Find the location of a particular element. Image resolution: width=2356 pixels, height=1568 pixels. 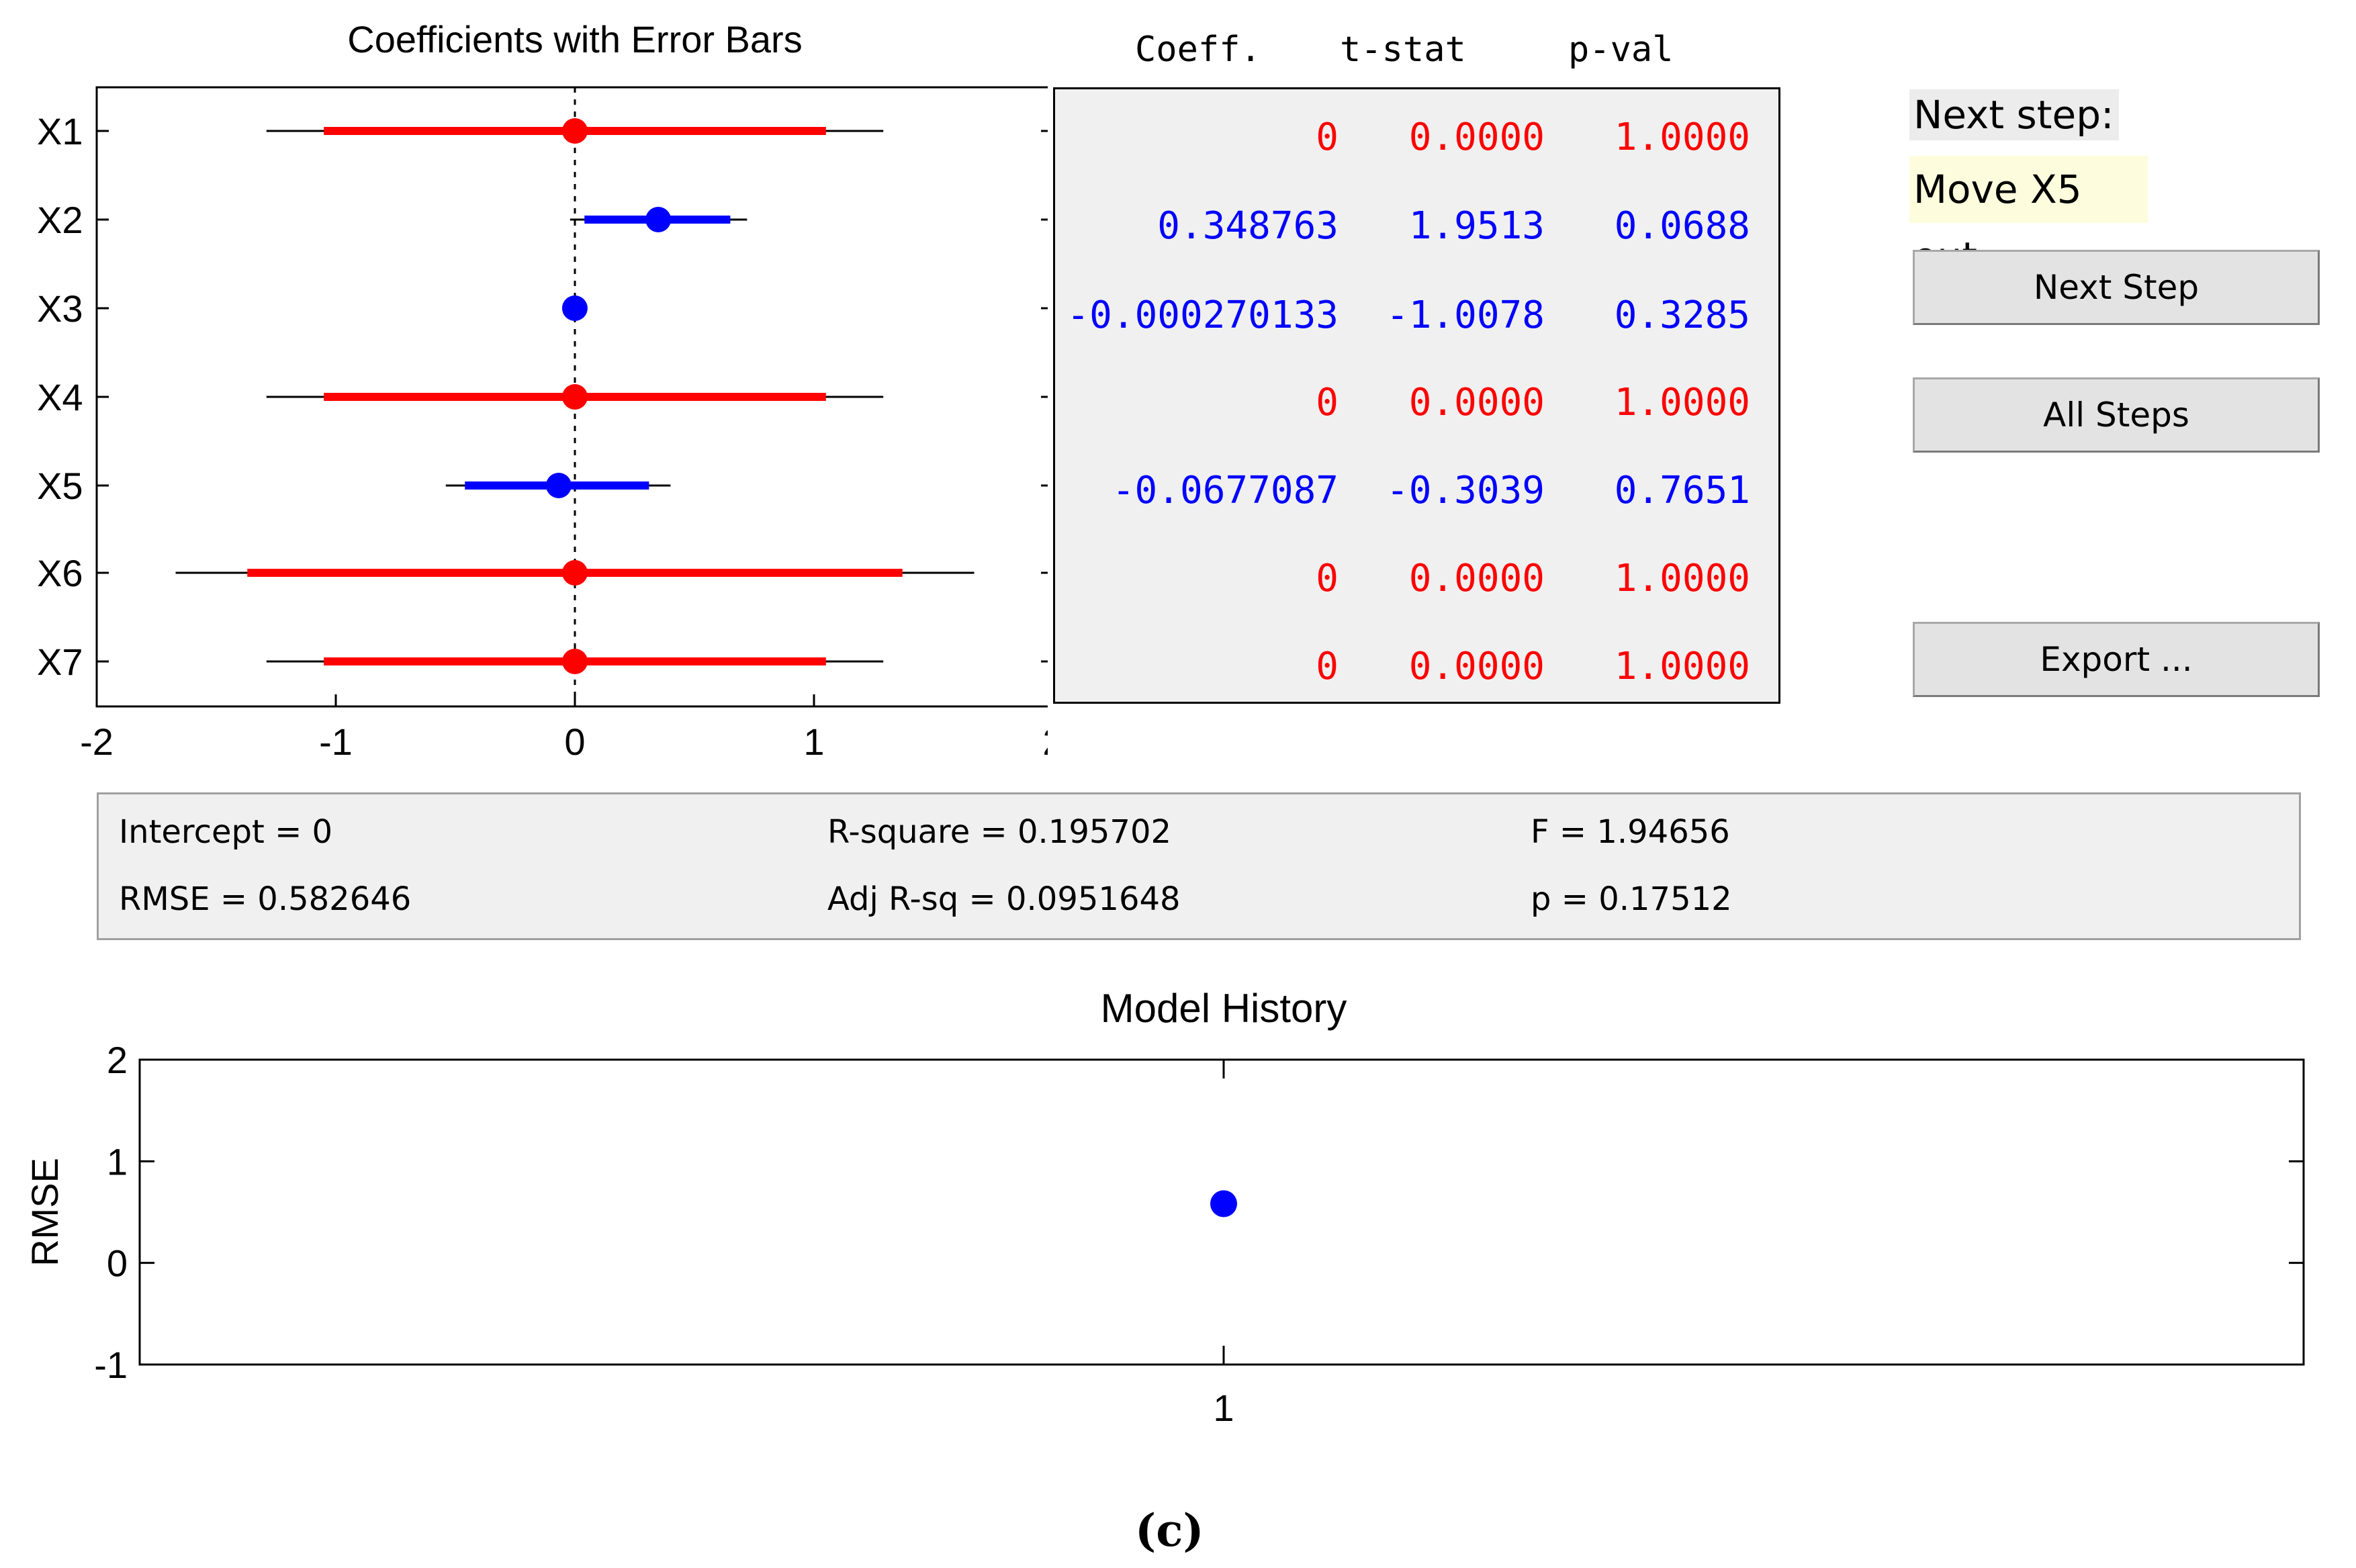

row-label-x5: X5 is located at coordinates (60, 486).